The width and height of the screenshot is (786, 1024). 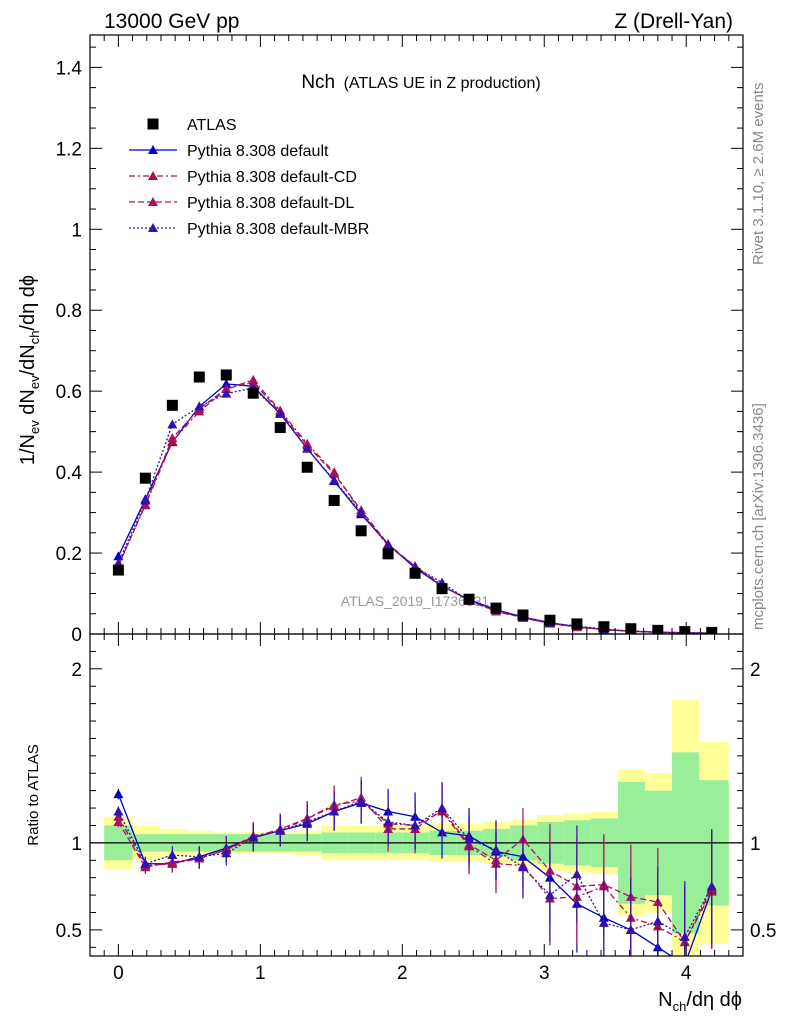 What do you see at coordinates (34, 338) in the screenshot?
I see `ylabel-part3-sub: ch` at bounding box center [34, 338].